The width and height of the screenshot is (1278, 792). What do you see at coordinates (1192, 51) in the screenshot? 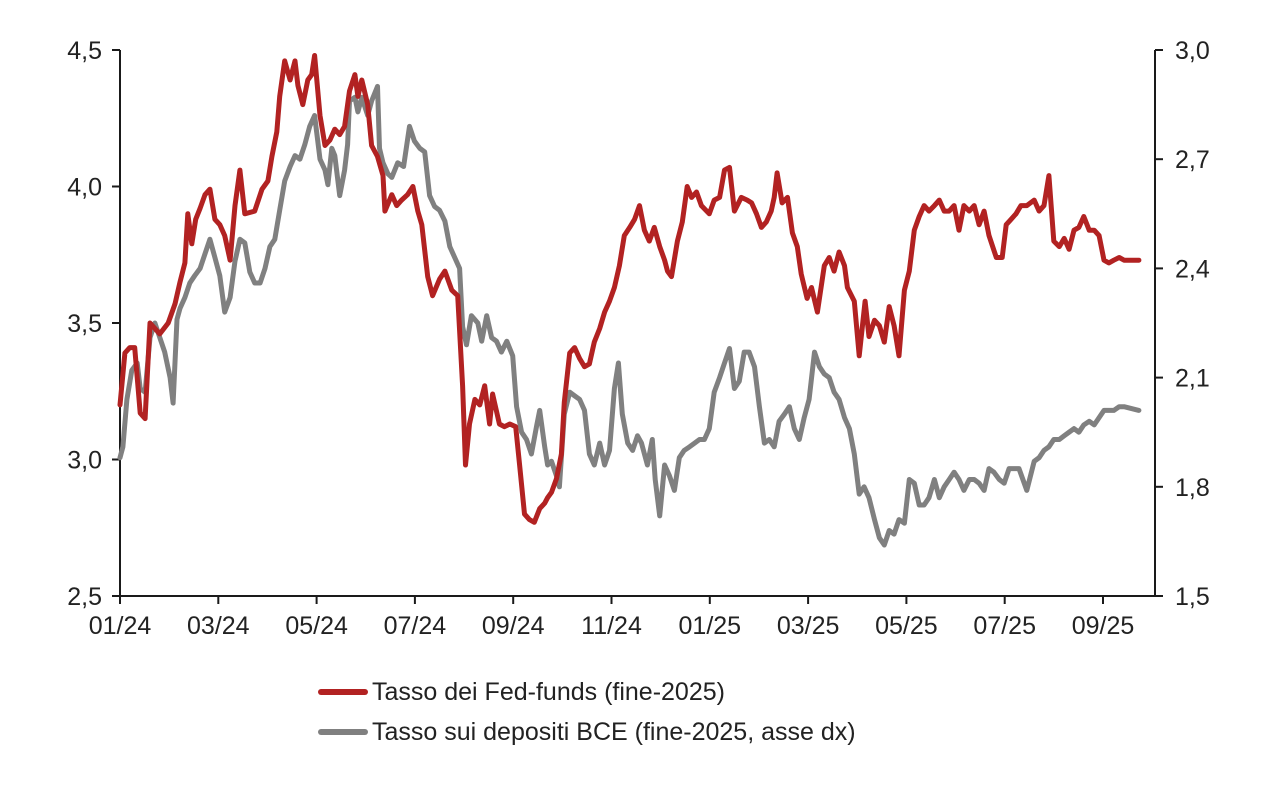
I see `right-y-tick-label: 3,0` at bounding box center [1192, 51].